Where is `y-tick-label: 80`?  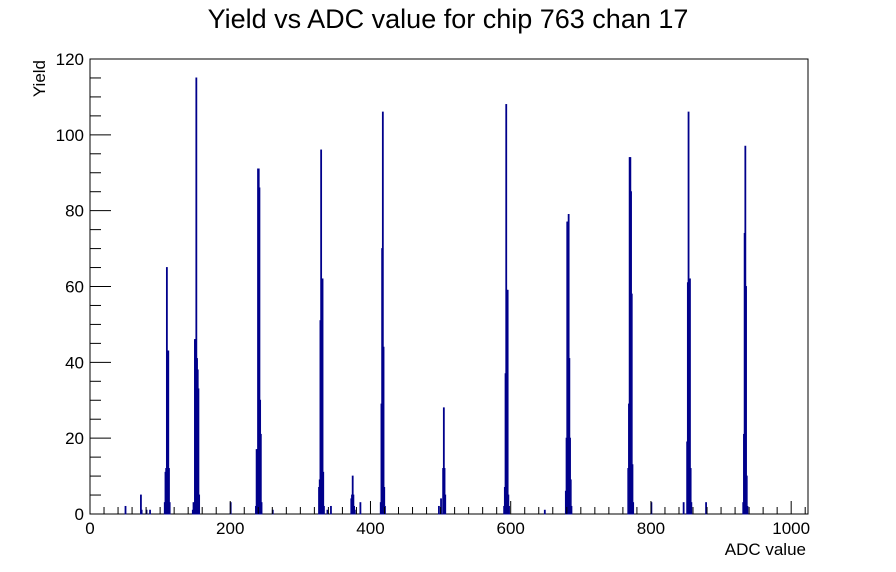
y-tick-label: 80 is located at coordinates (74, 211).